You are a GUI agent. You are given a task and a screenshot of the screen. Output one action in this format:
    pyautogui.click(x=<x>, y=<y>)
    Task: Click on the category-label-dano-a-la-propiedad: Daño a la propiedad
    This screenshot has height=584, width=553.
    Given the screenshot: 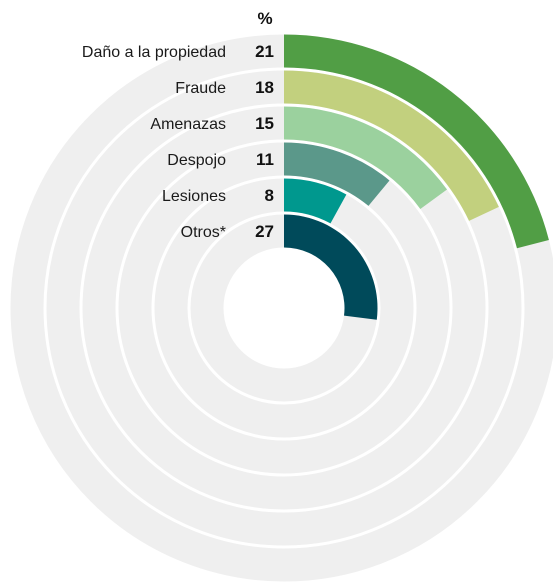 What is the action you would take?
    pyautogui.click(x=154, y=52)
    